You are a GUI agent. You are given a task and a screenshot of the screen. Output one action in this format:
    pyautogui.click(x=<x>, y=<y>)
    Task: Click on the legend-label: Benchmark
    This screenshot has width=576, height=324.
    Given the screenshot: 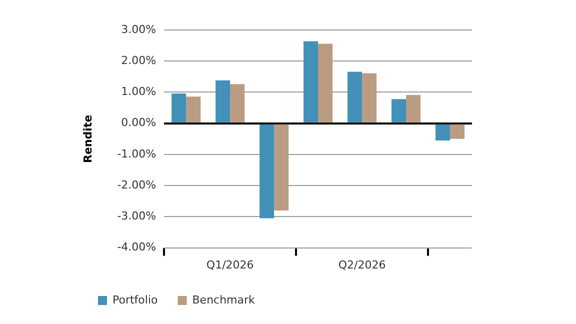 What is the action you would take?
    pyautogui.click(x=224, y=299)
    